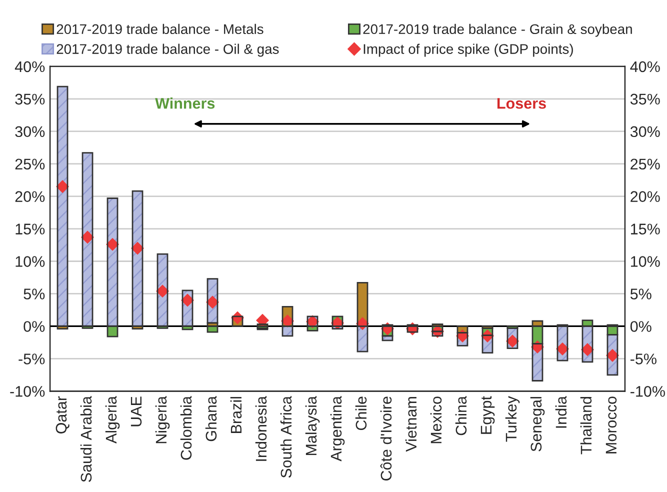 The image size is (667, 492). Describe the element at coordinates (29, 66) in the screenshot. I see `y-tick-label: 40%` at that location.